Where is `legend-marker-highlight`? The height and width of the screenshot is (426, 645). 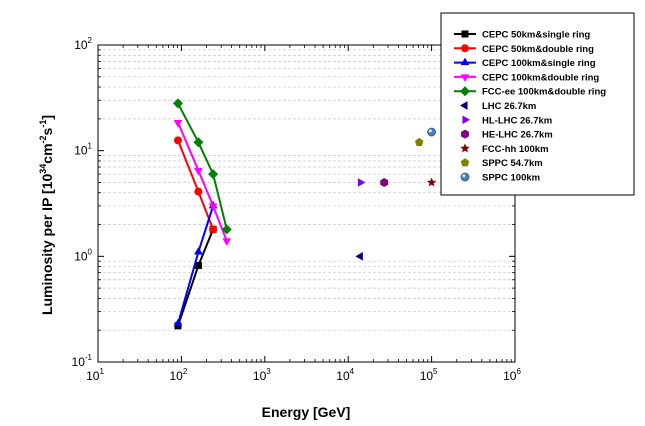
legend-marker-highlight is located at coordinates (464, 176).